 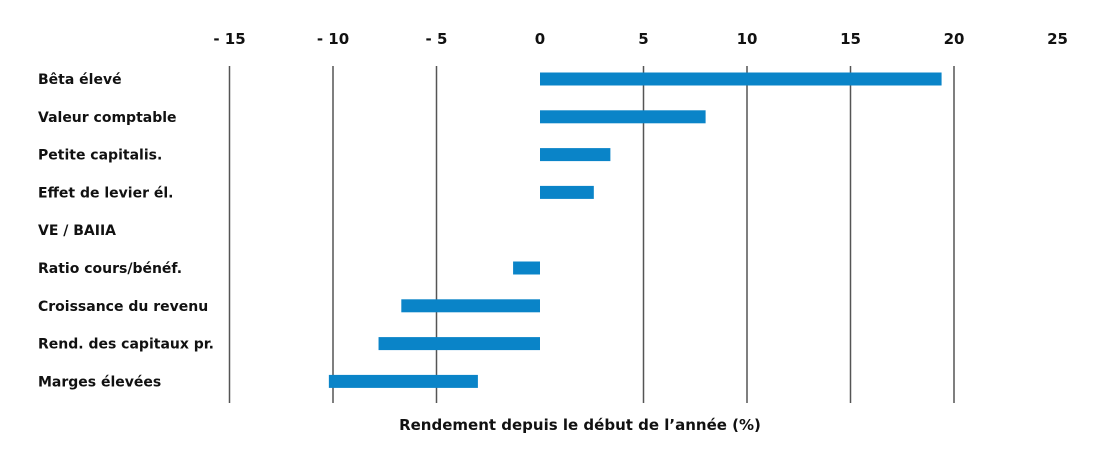 I want to click on x-tick-label: 10, so click(x=747, y=39).